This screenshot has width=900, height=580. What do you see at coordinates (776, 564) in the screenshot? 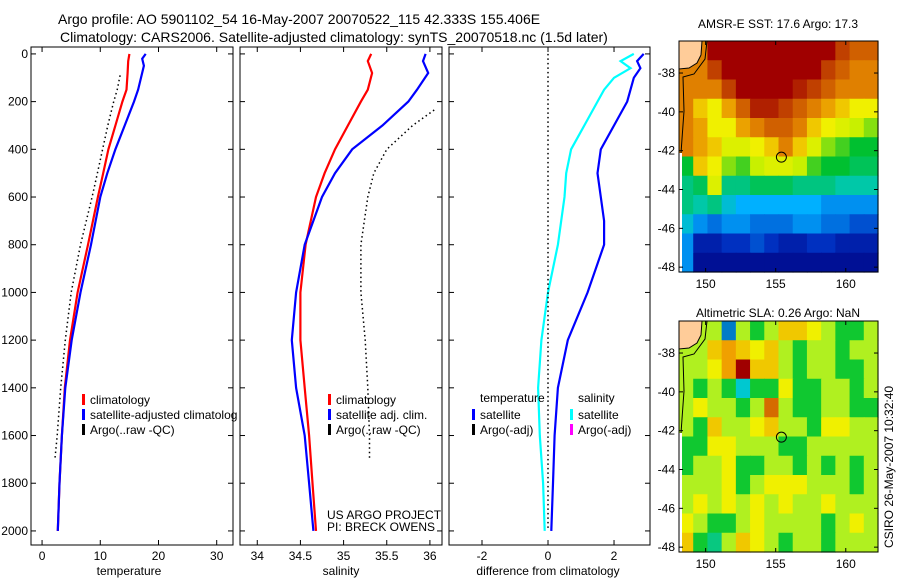
I see `lon-tick-label: 155` at bounding box center [776, 564].